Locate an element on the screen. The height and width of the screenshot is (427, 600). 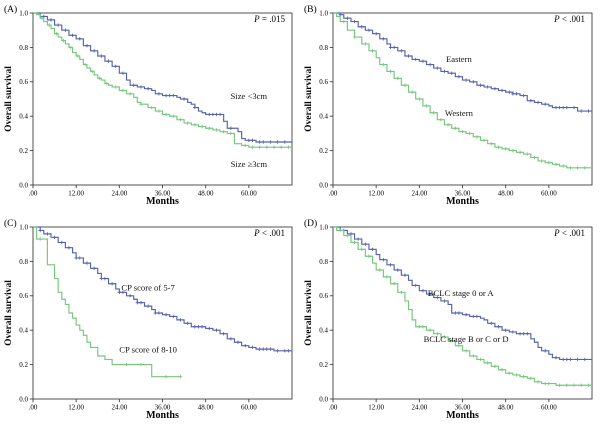
p-text: = .015 is located at coordinates (272, 19).